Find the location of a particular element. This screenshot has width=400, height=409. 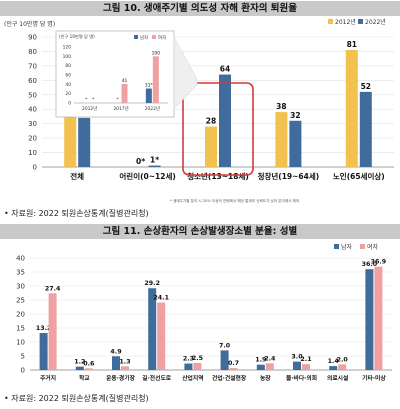

figure10-title: 그림 10. 생애주기별 의도성 자해 환자의 퇴원율 is located at coordinates (200, 8).